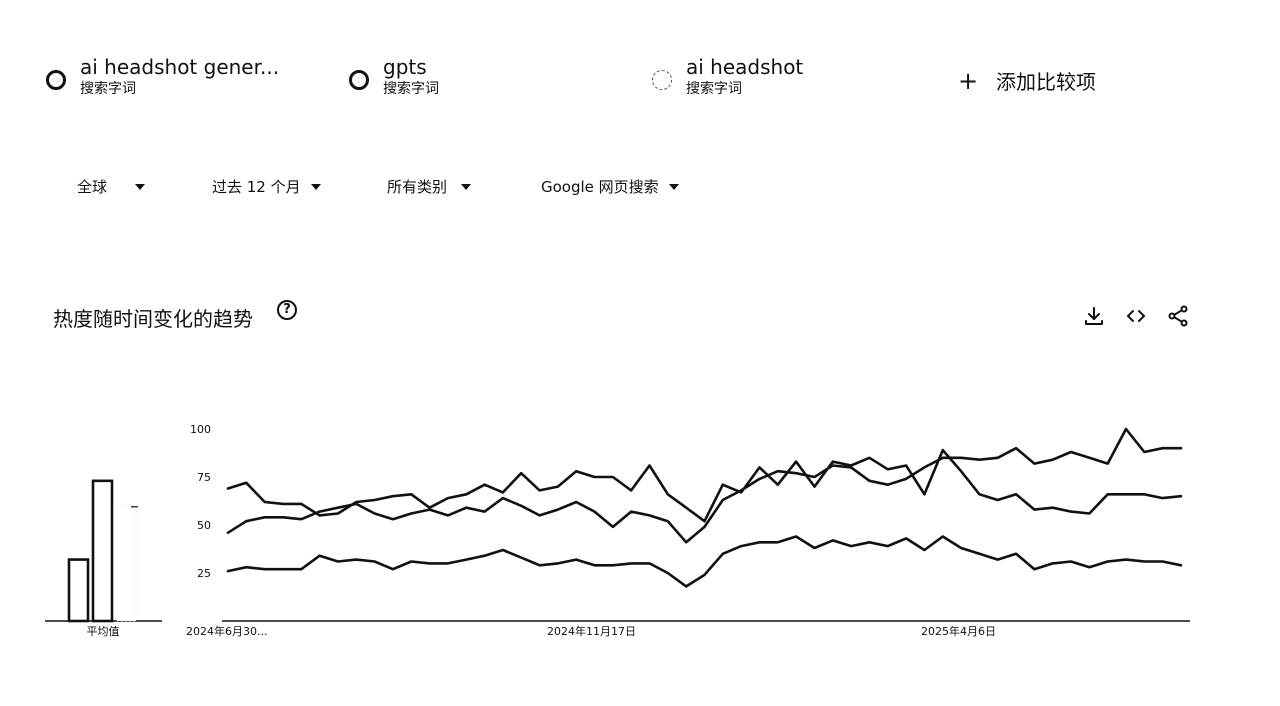 The height and width of the screenshot is (706, 1280). Describe the element at coordinates (153, 319) in the screenshot. I see `section-title: 热度随时间变化的趋势` at that location.